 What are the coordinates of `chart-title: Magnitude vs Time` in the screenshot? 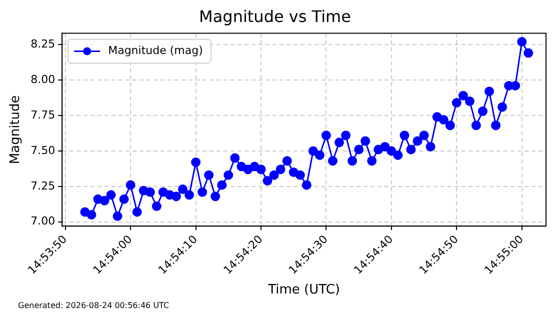 It's located at (275, 16).